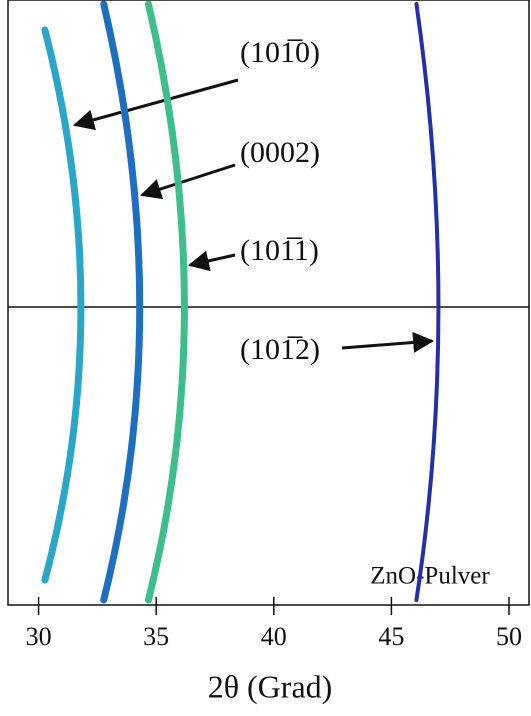 The height and width of the screenshot is (716, 531). I want to click on peak-label: (101̅0), so click(280, 52).